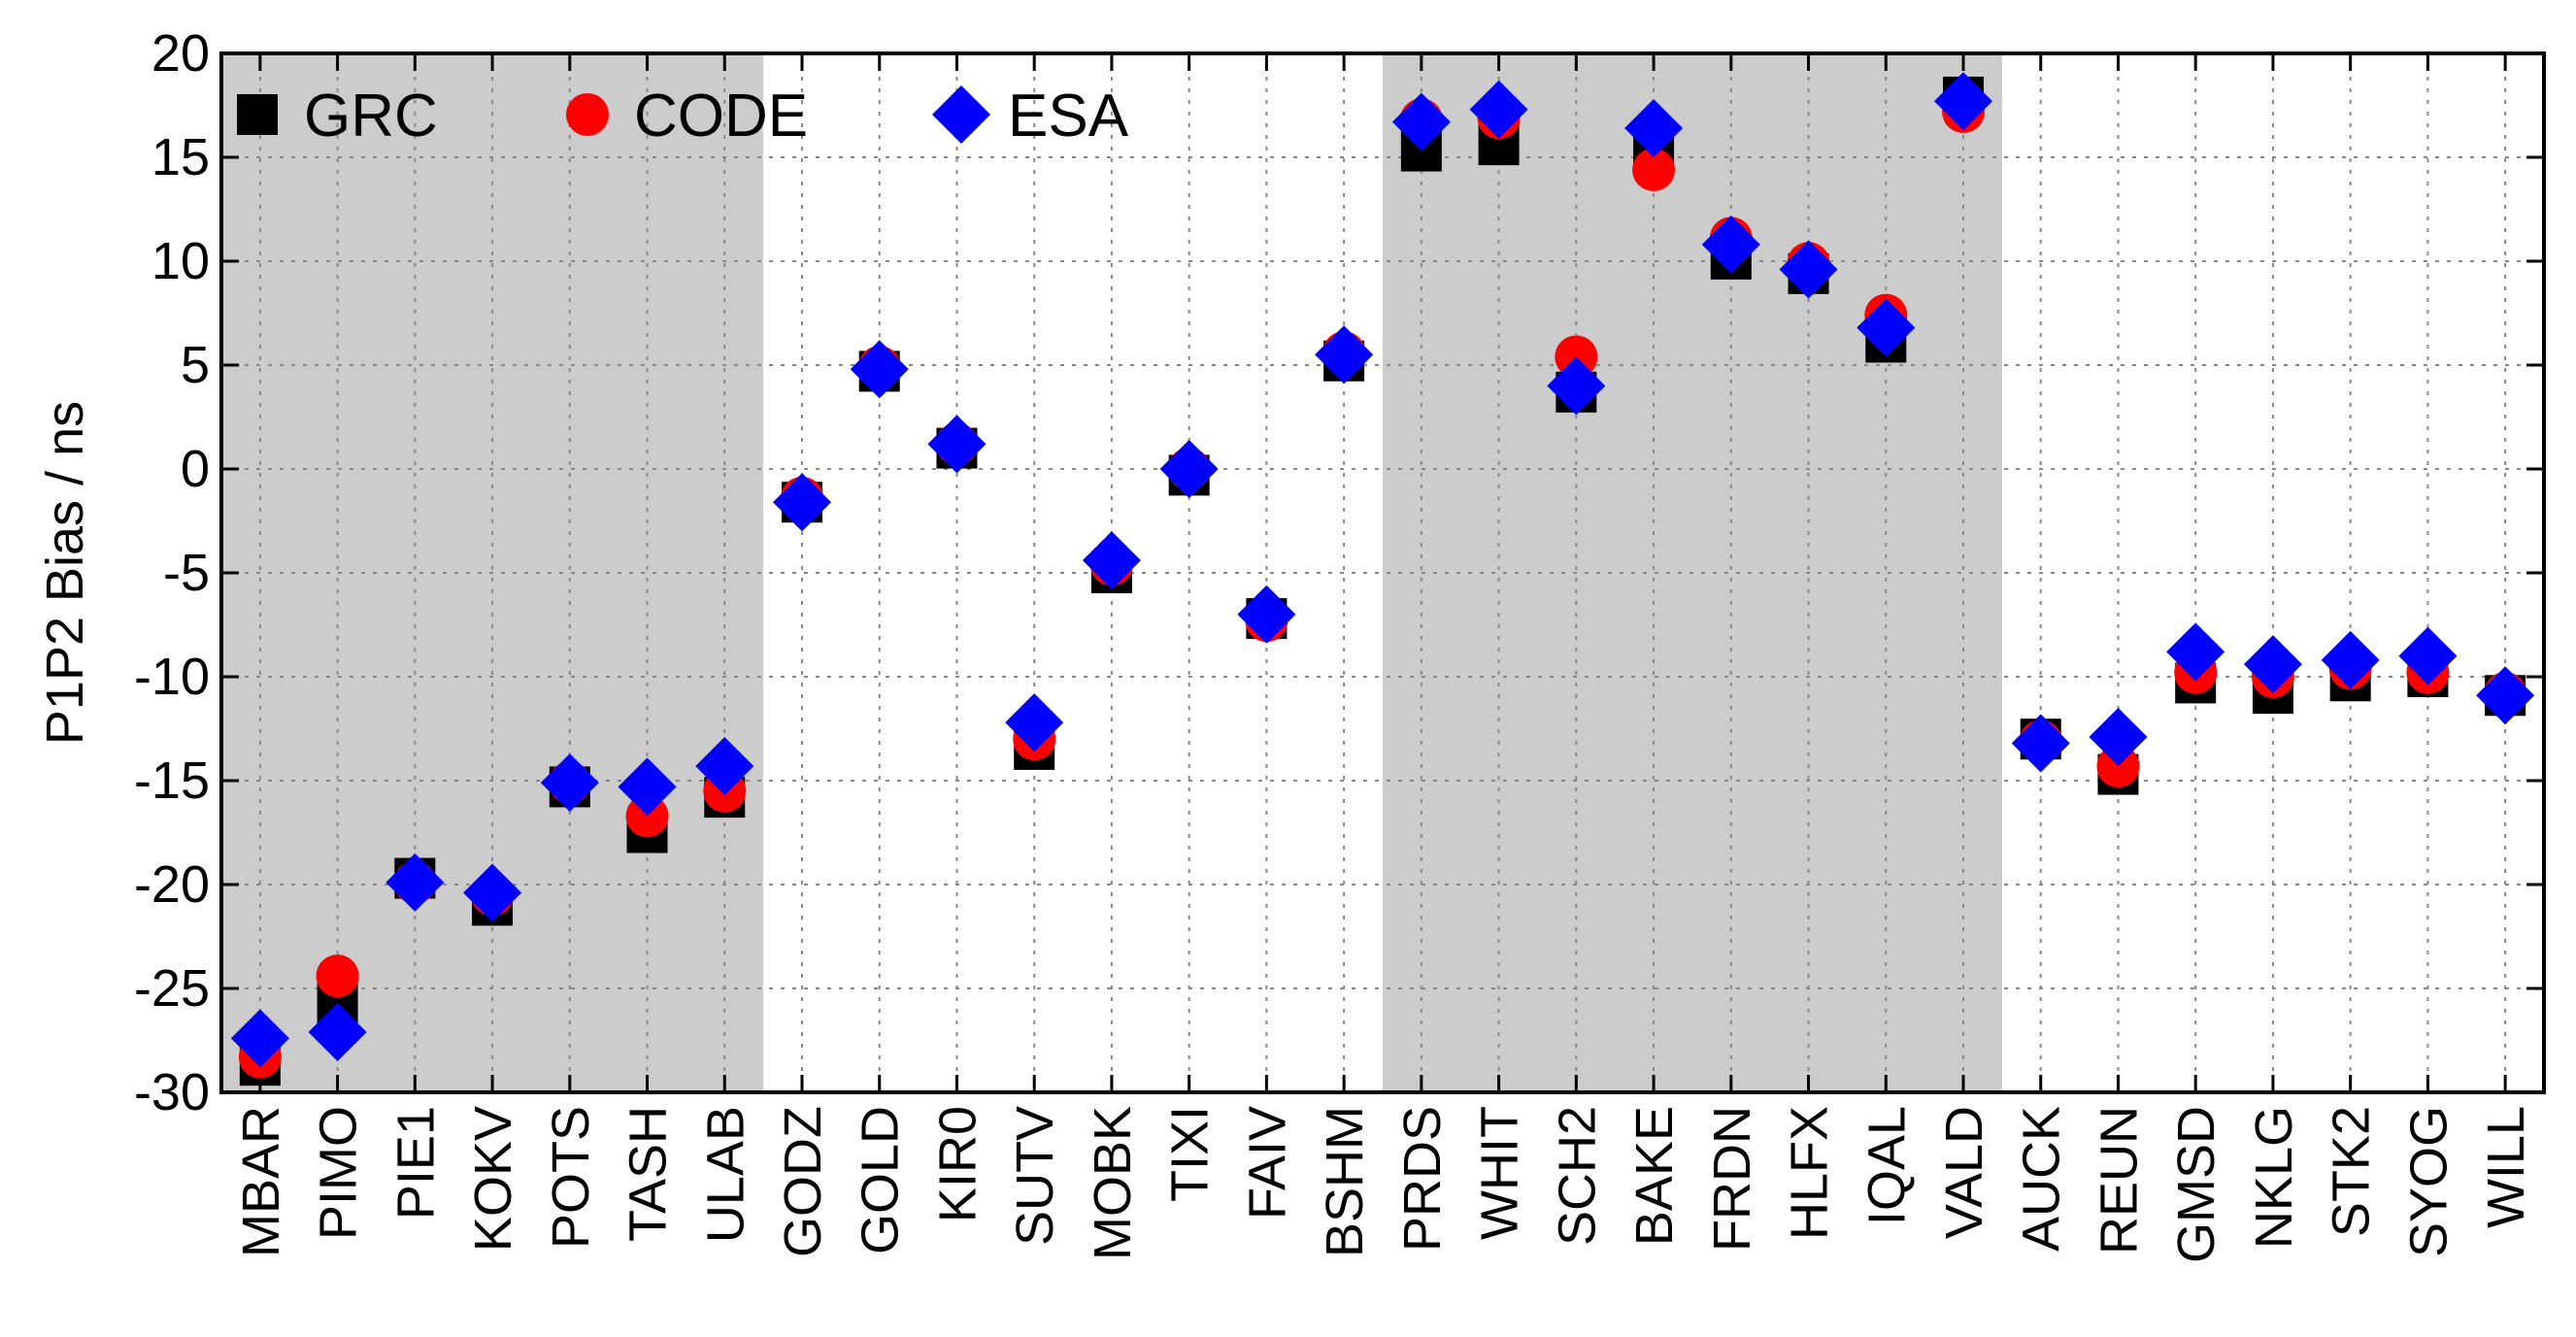 The width and height of the screenshot is (2576, 1337). I want to click on legend-marker-code, so click(588, 114).